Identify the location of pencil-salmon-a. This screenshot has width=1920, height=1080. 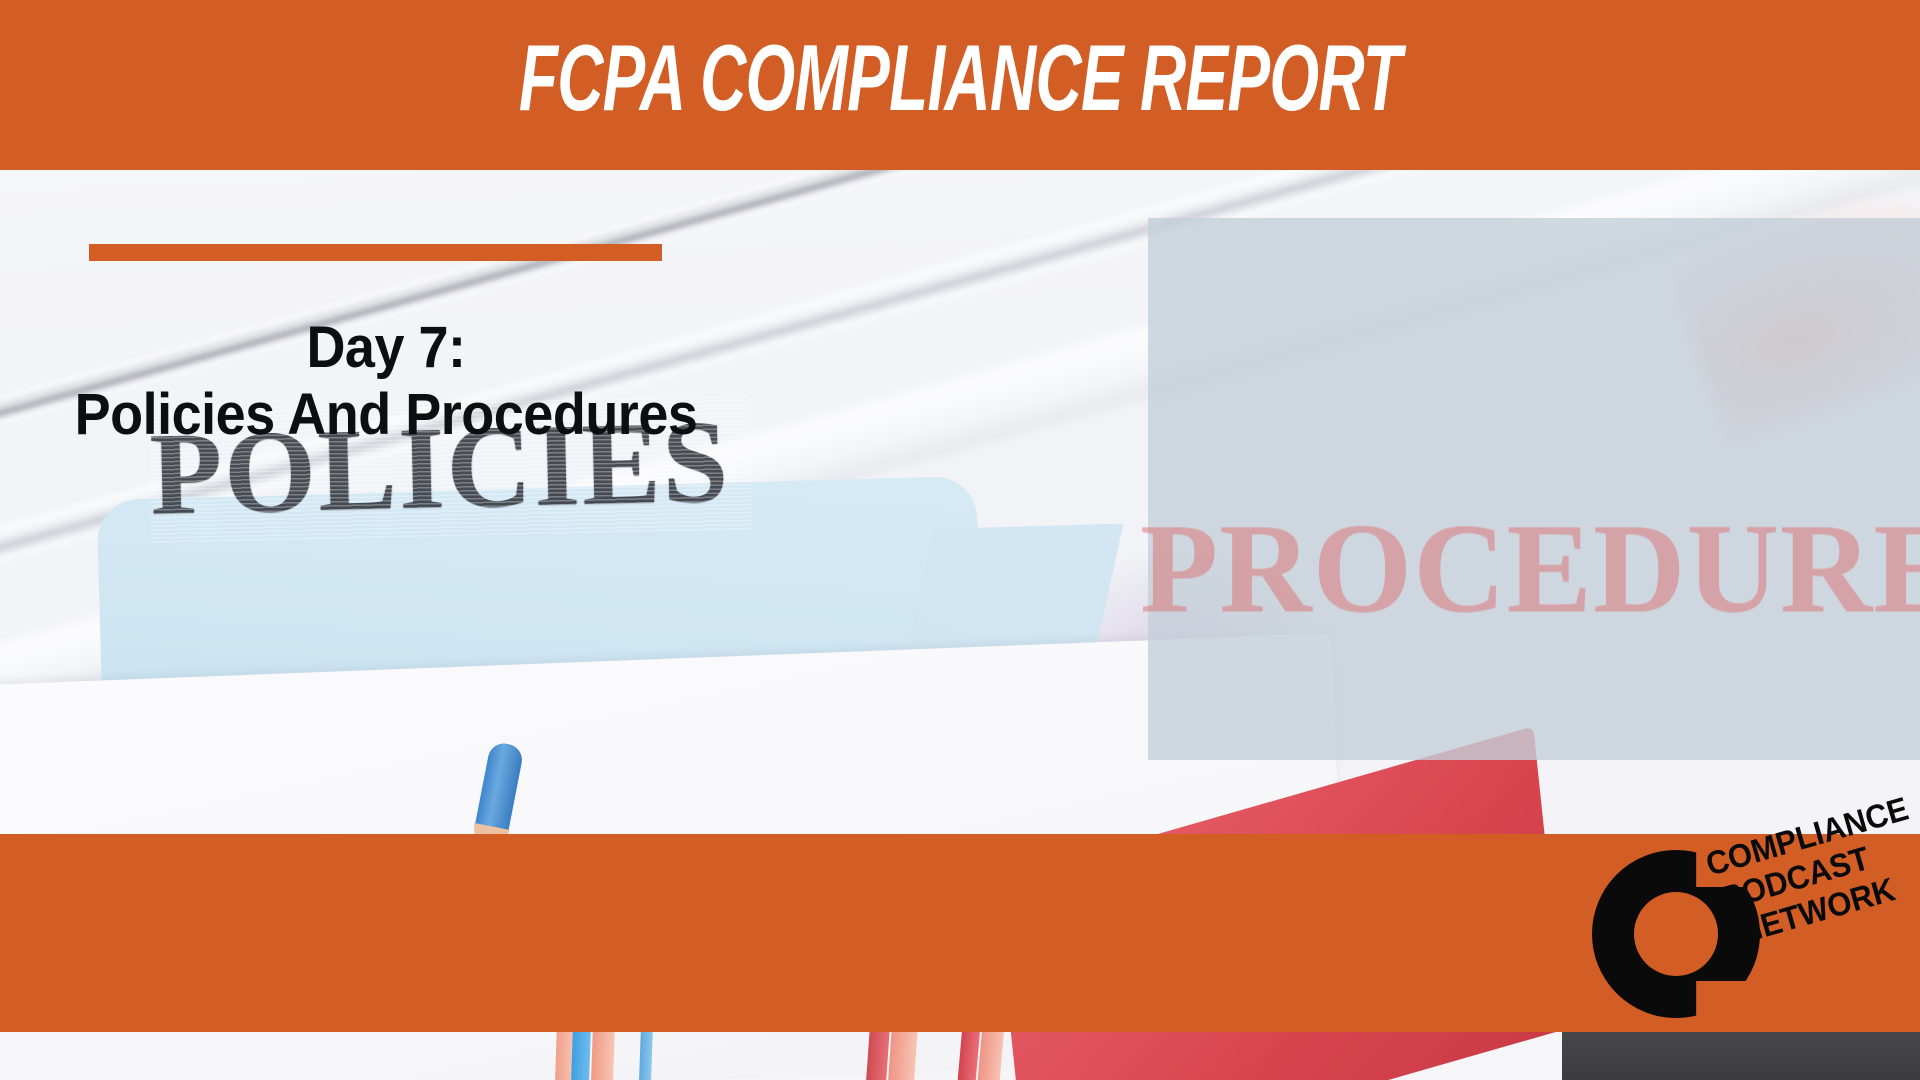
(564, 1052).